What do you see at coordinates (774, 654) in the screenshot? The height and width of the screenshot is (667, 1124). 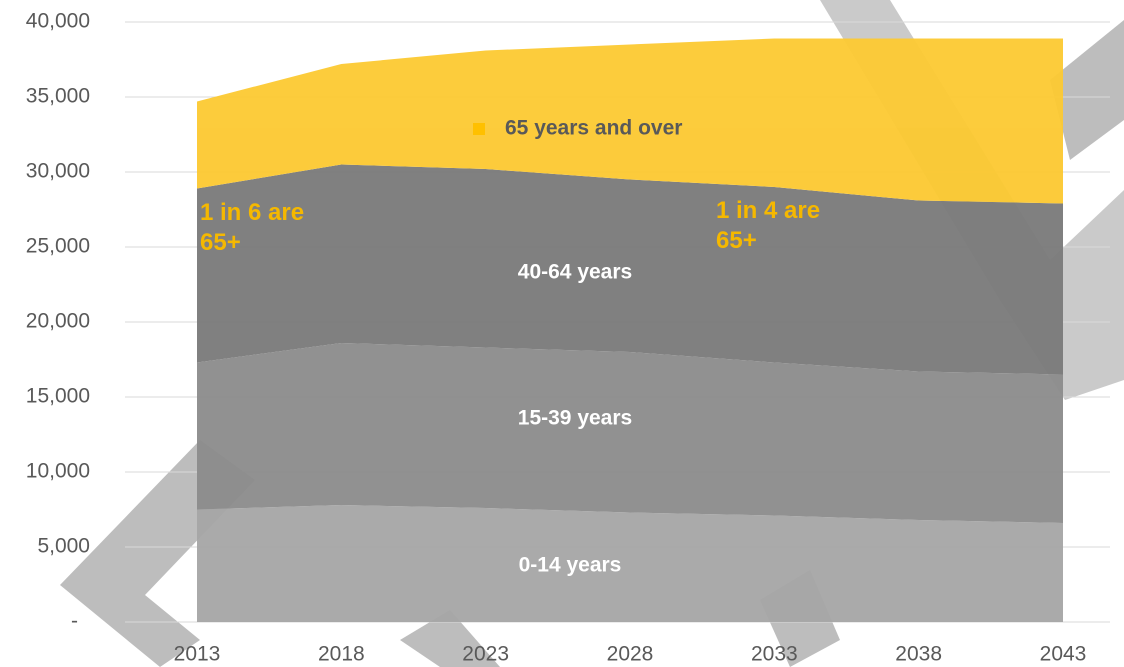 I see `x-tick-label: 2033` at bounding box center [774, 654].